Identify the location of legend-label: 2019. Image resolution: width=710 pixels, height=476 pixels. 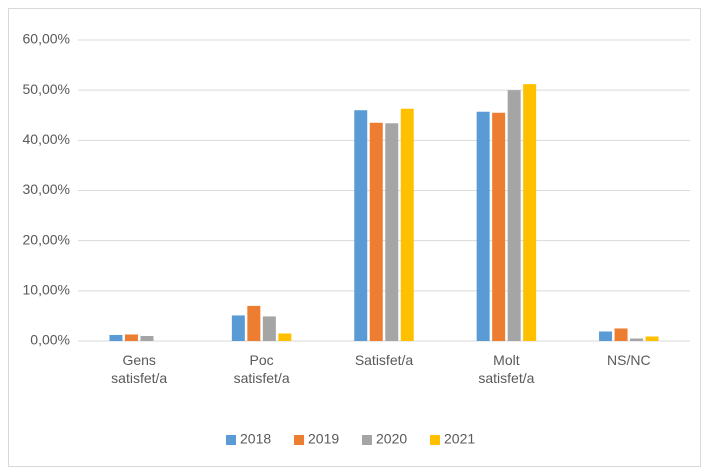
(323, 439).